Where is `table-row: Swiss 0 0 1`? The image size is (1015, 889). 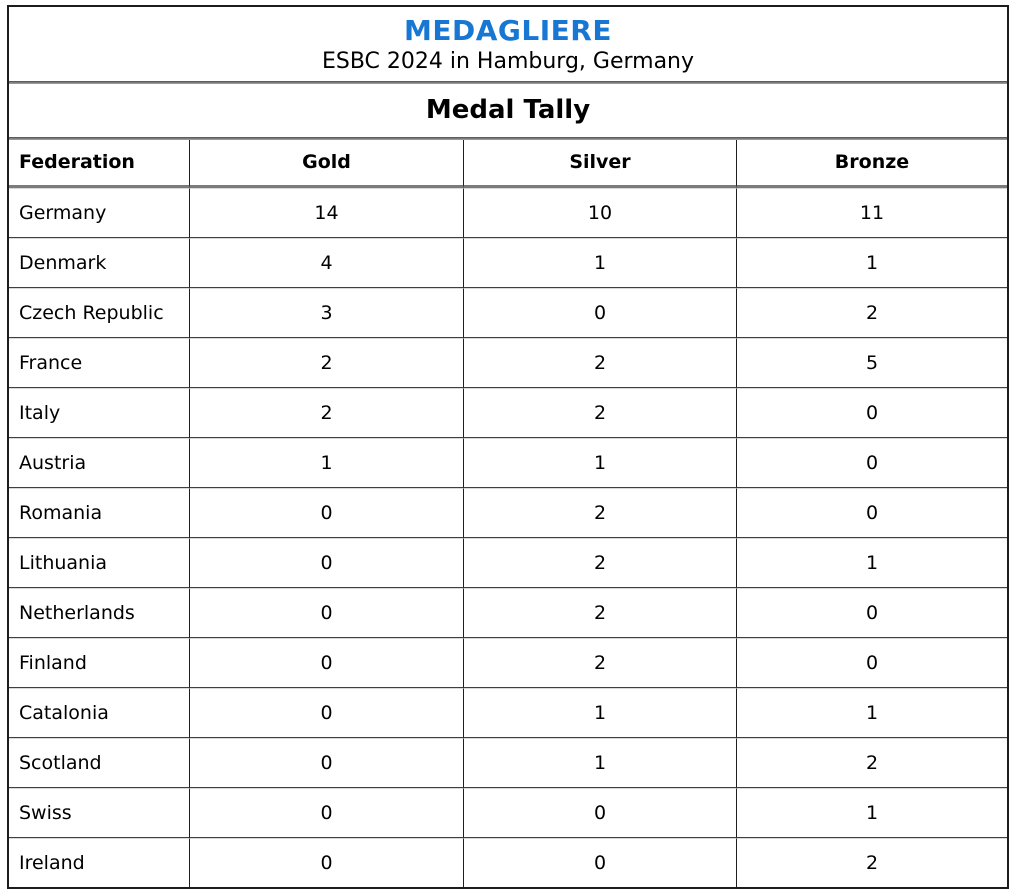 table-row: Swiss 0 0 1 is located at coordinates (508, 812).